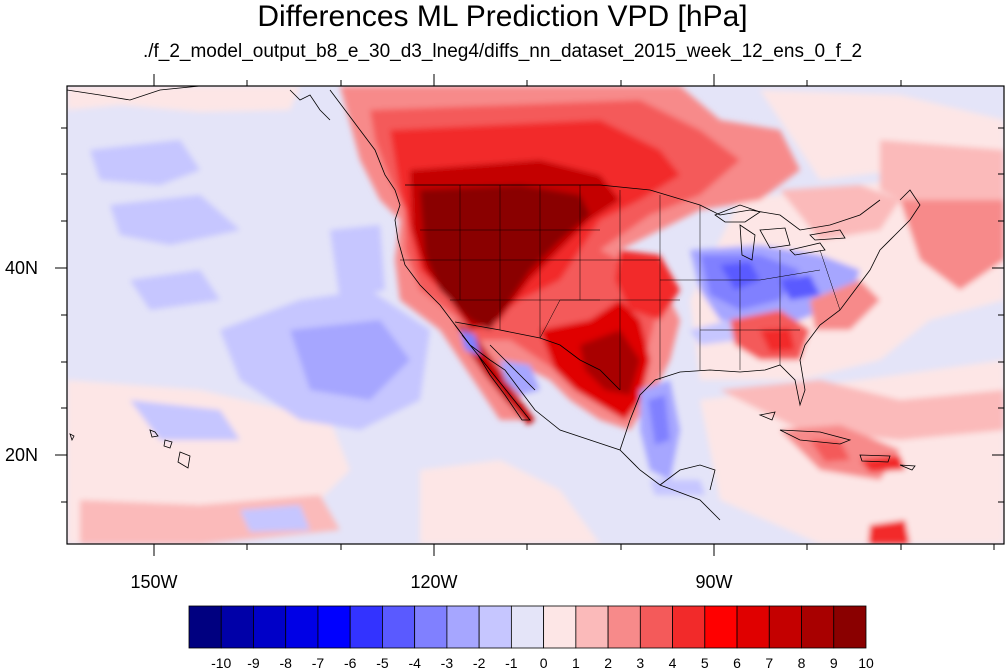 This screenshot has height=672, width=1005. Describe the element at coordinates (285, 663) in the screenshot. I see `colorbar-label: -8` at that location.